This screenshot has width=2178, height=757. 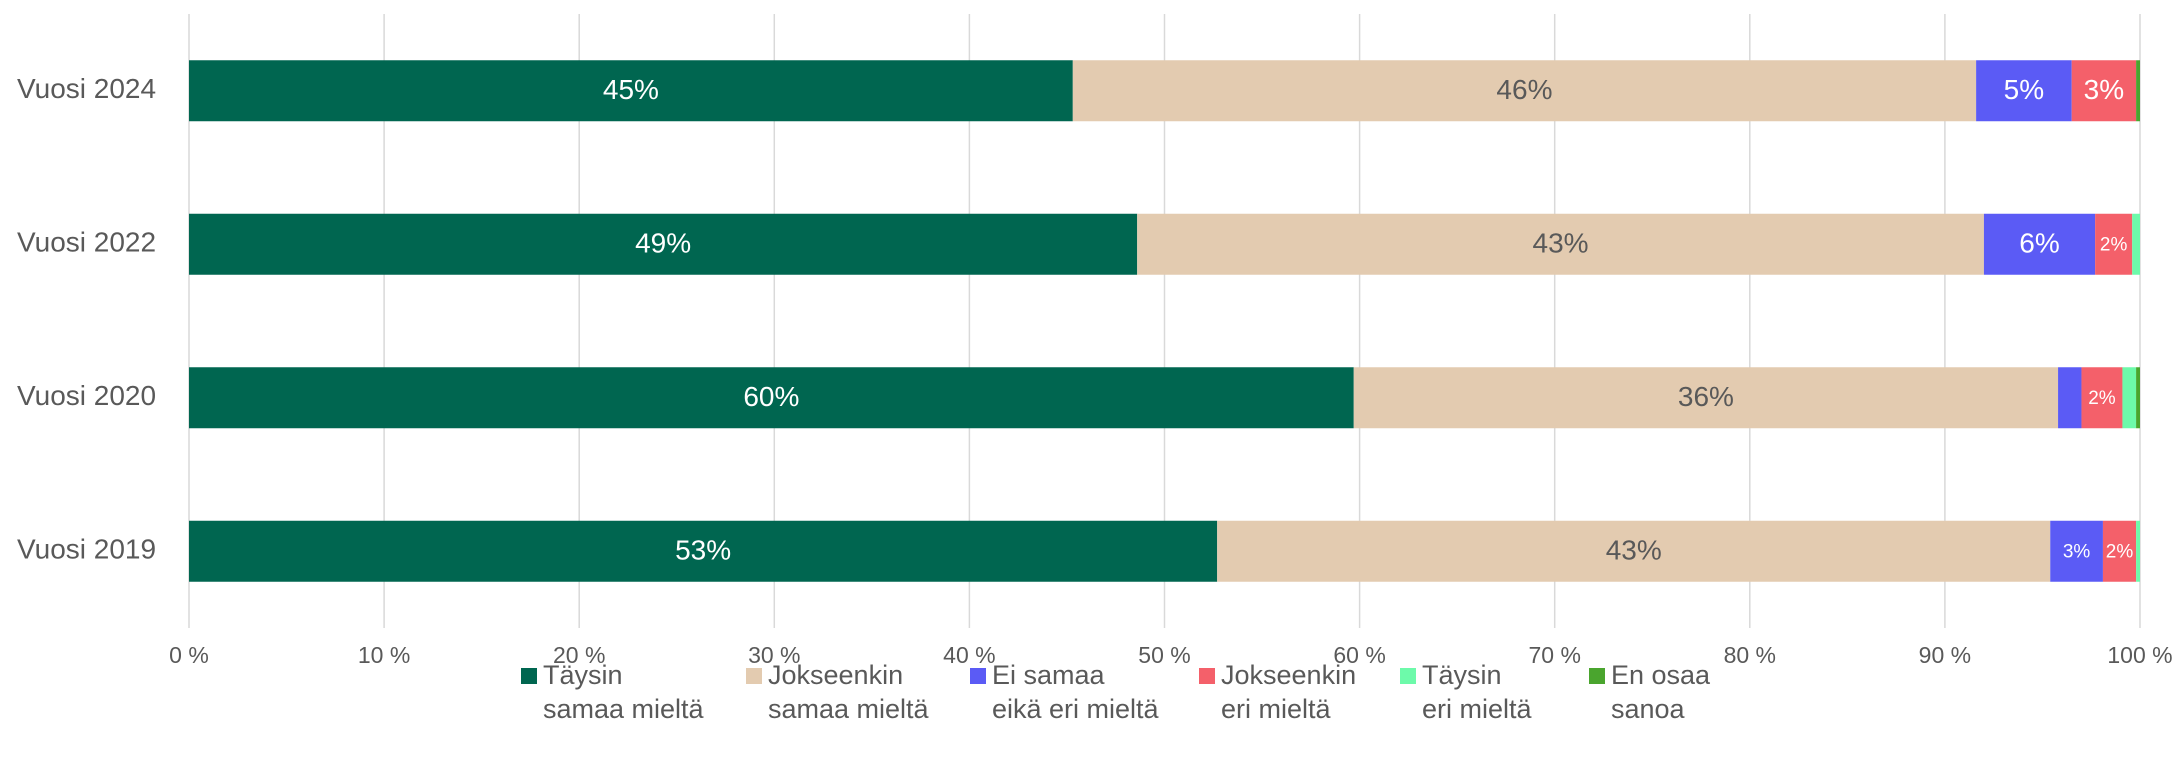 I want to click on x-tick-label: 50 %, so click(x=1164, y=655).